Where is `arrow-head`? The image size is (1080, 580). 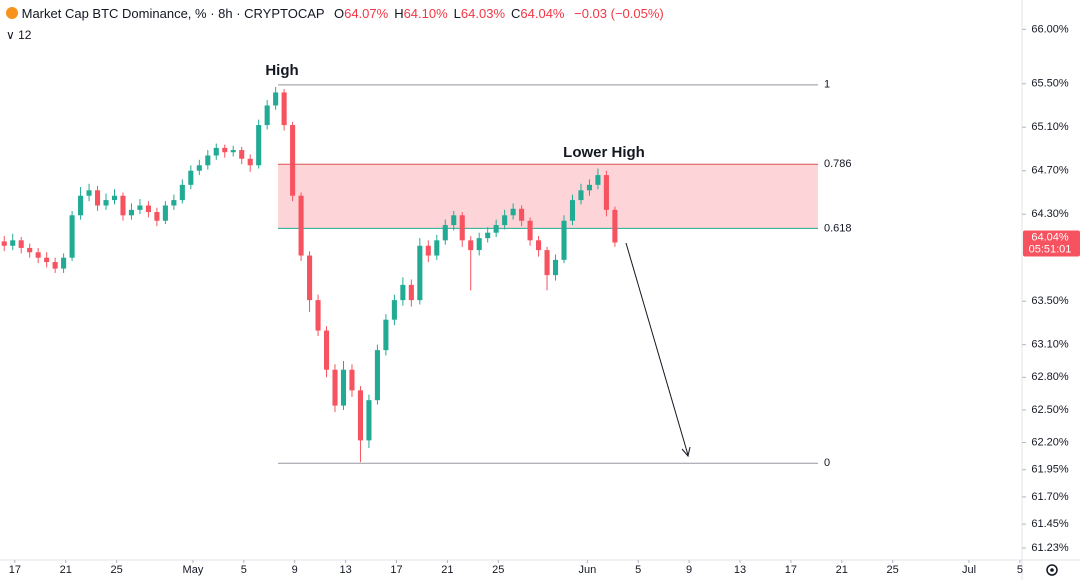
arrow-head is located at coordinates (686, 452).